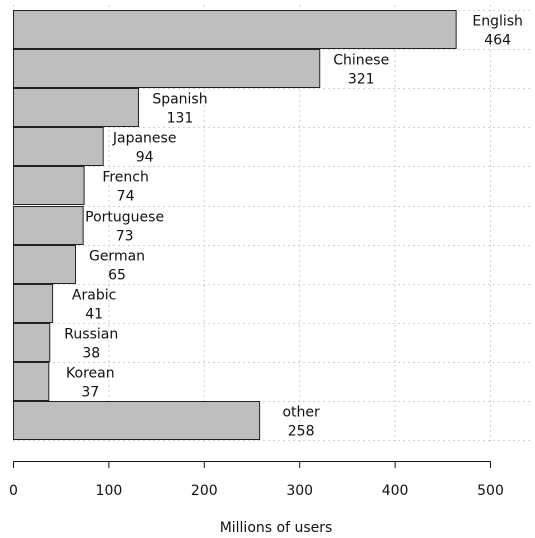 The width and height of the screenshot is (535, 538). I want to click on bar-value-label: 41, so click(94, 315).